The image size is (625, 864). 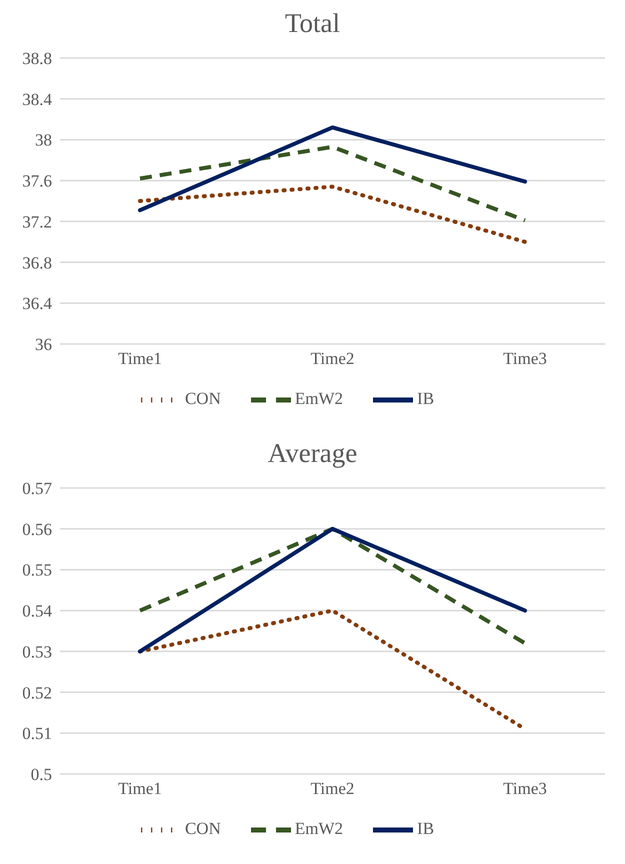 I want to click on y-tick-label: 38.4, so click(x=37, y=99).